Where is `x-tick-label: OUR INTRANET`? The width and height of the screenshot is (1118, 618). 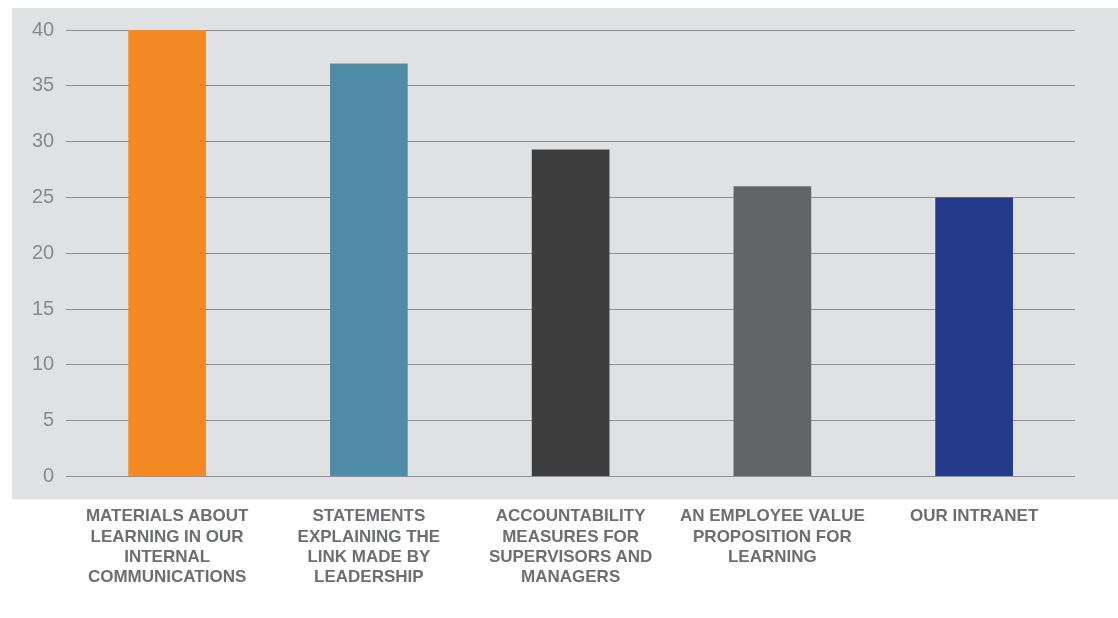
x-tick-label: OUR INTRANET is located at coordinates (974, 516).